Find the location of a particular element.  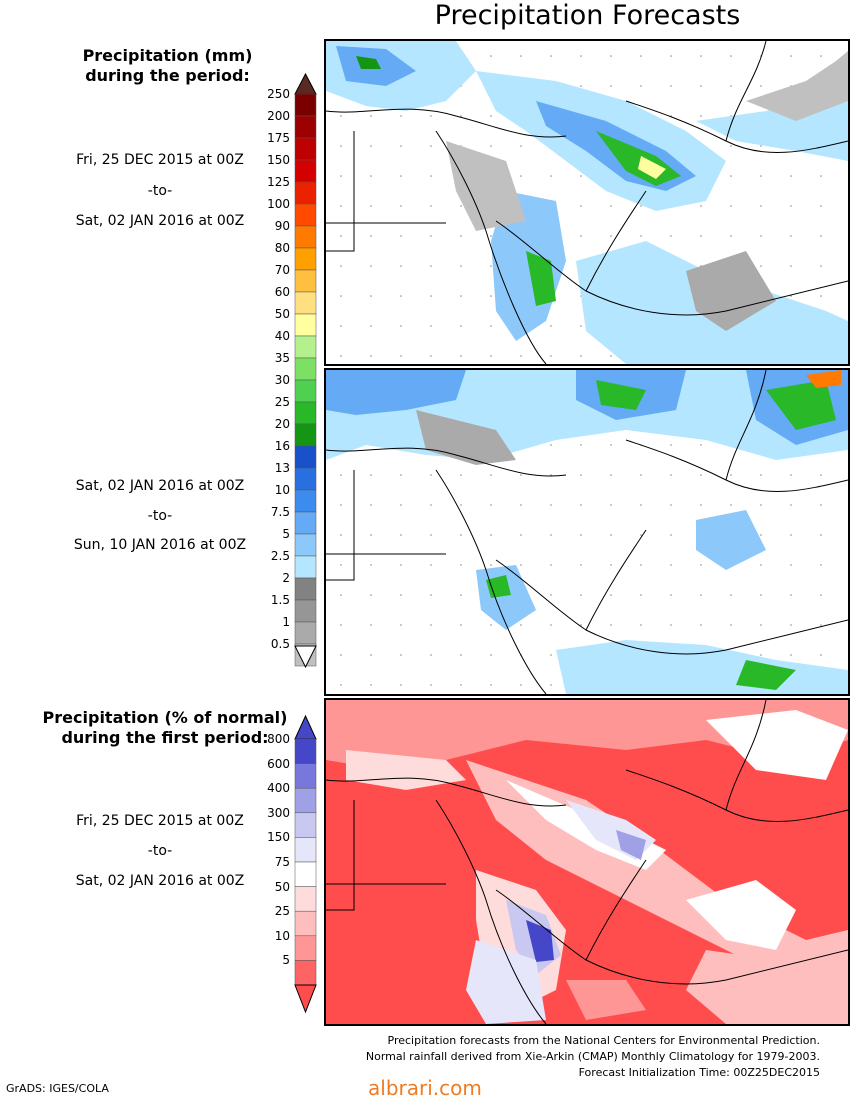

precip-colorbar-tick-label: 60 is located at coordinates (282, 292).